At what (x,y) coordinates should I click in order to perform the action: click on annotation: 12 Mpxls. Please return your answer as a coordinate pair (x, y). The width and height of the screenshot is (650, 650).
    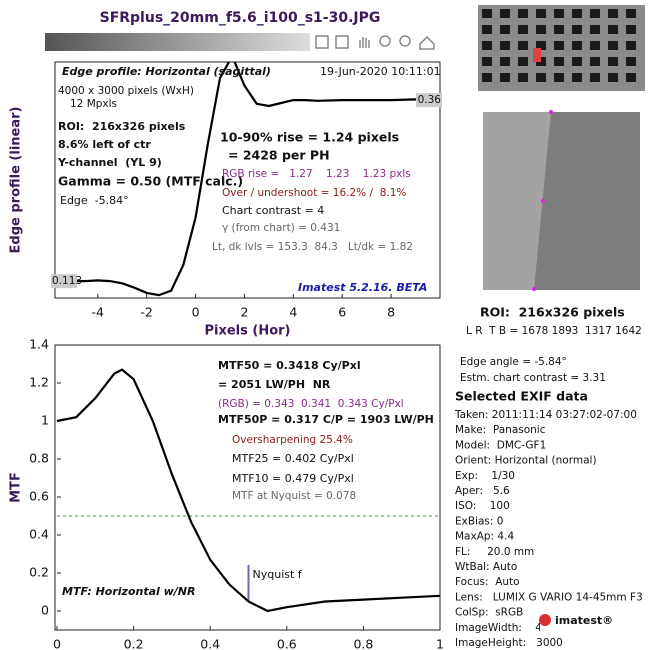
    Looking at the image, I should click on (93, 104).